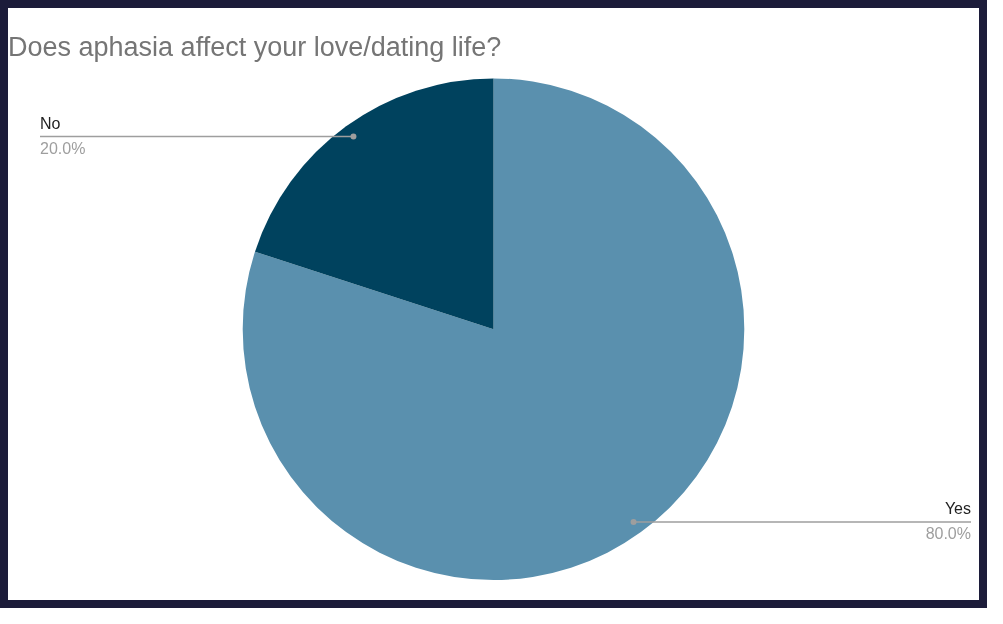 This screenshot has width=1003, height=624. What do you see at coordinates (50, 123) in the screenshot?
I see `slice-label: No` at bounding box center [50, 123].